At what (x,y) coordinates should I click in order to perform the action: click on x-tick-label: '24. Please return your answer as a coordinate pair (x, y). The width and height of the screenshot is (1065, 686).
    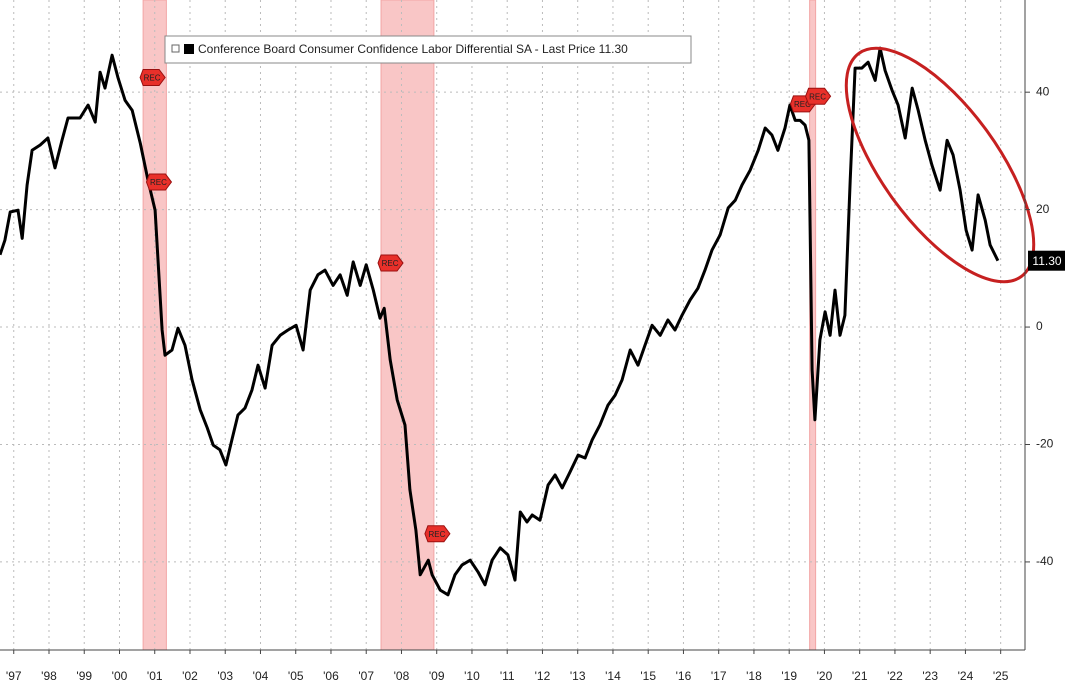
    Looking at the image, I should click on (966, 676).